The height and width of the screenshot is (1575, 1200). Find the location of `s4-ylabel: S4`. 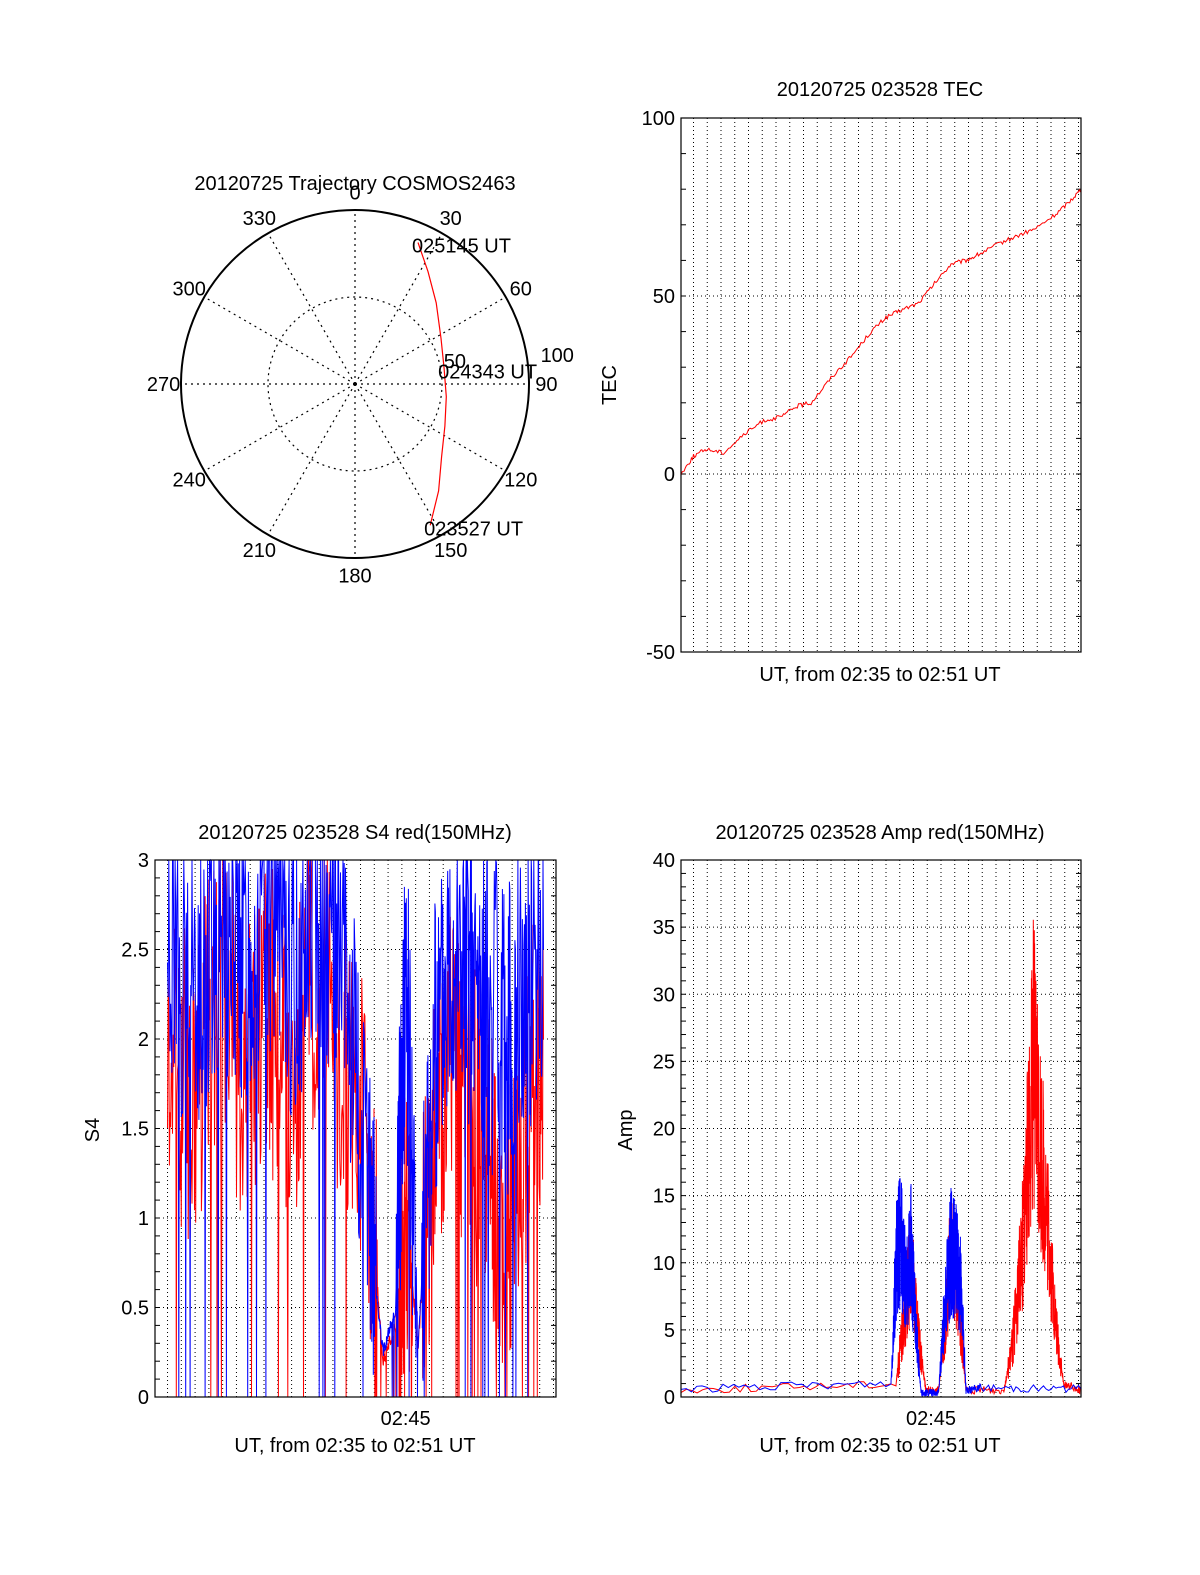

s4-ylabel: S4 is located at coordinates (93, 1130).